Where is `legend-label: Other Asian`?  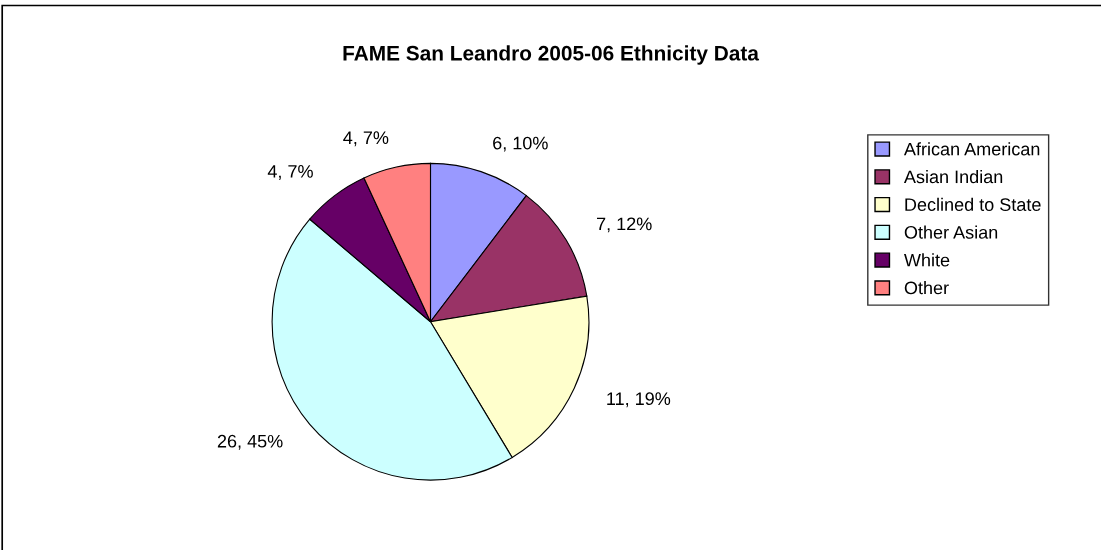
legend-label: Other Asian is located at coordinates (951, 232).